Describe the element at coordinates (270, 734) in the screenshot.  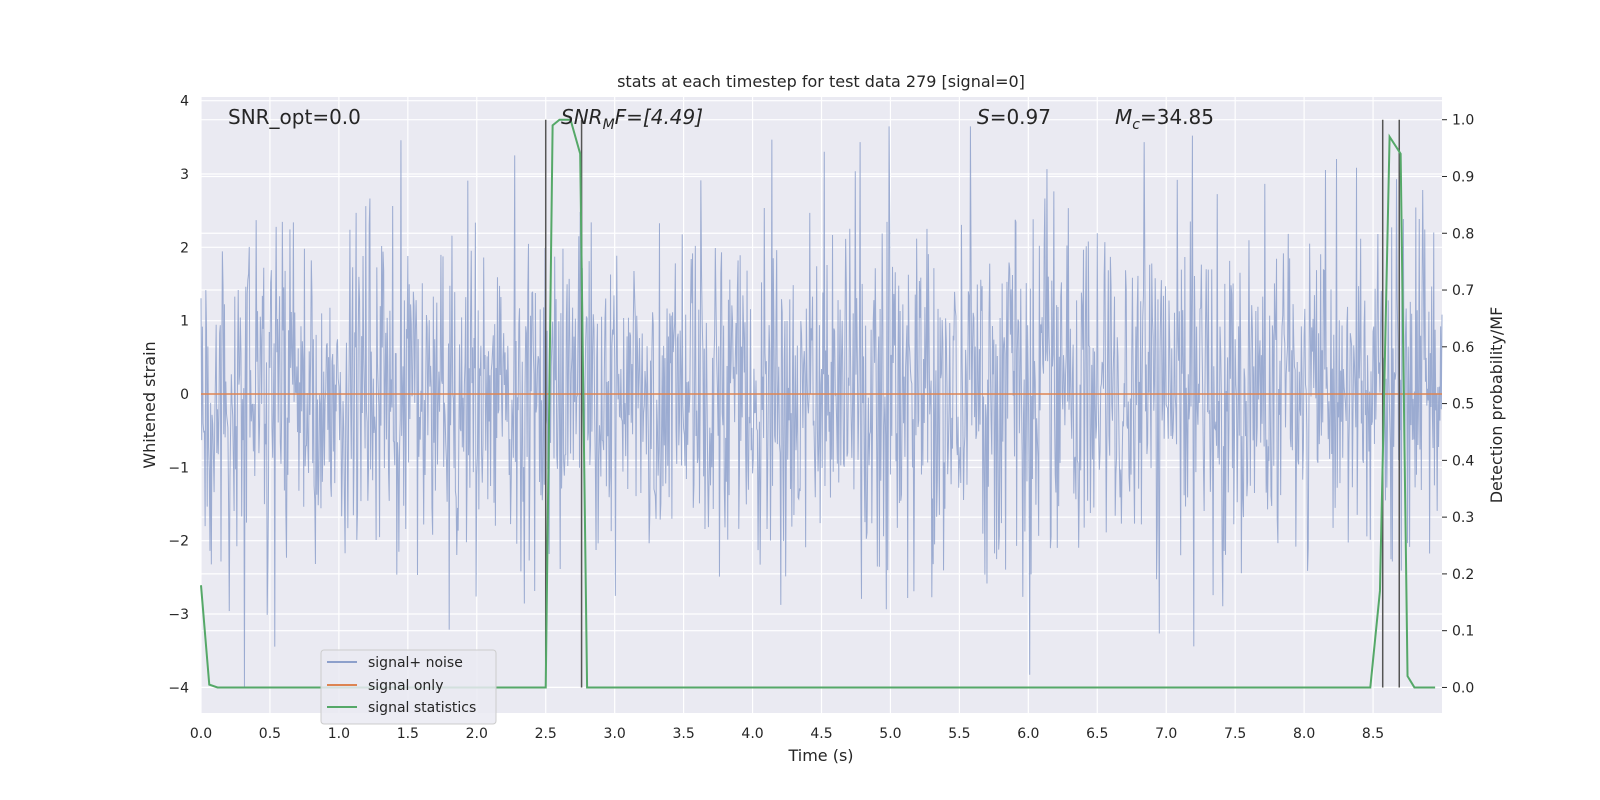
I see `x-tick-label: 0.5` at that location.